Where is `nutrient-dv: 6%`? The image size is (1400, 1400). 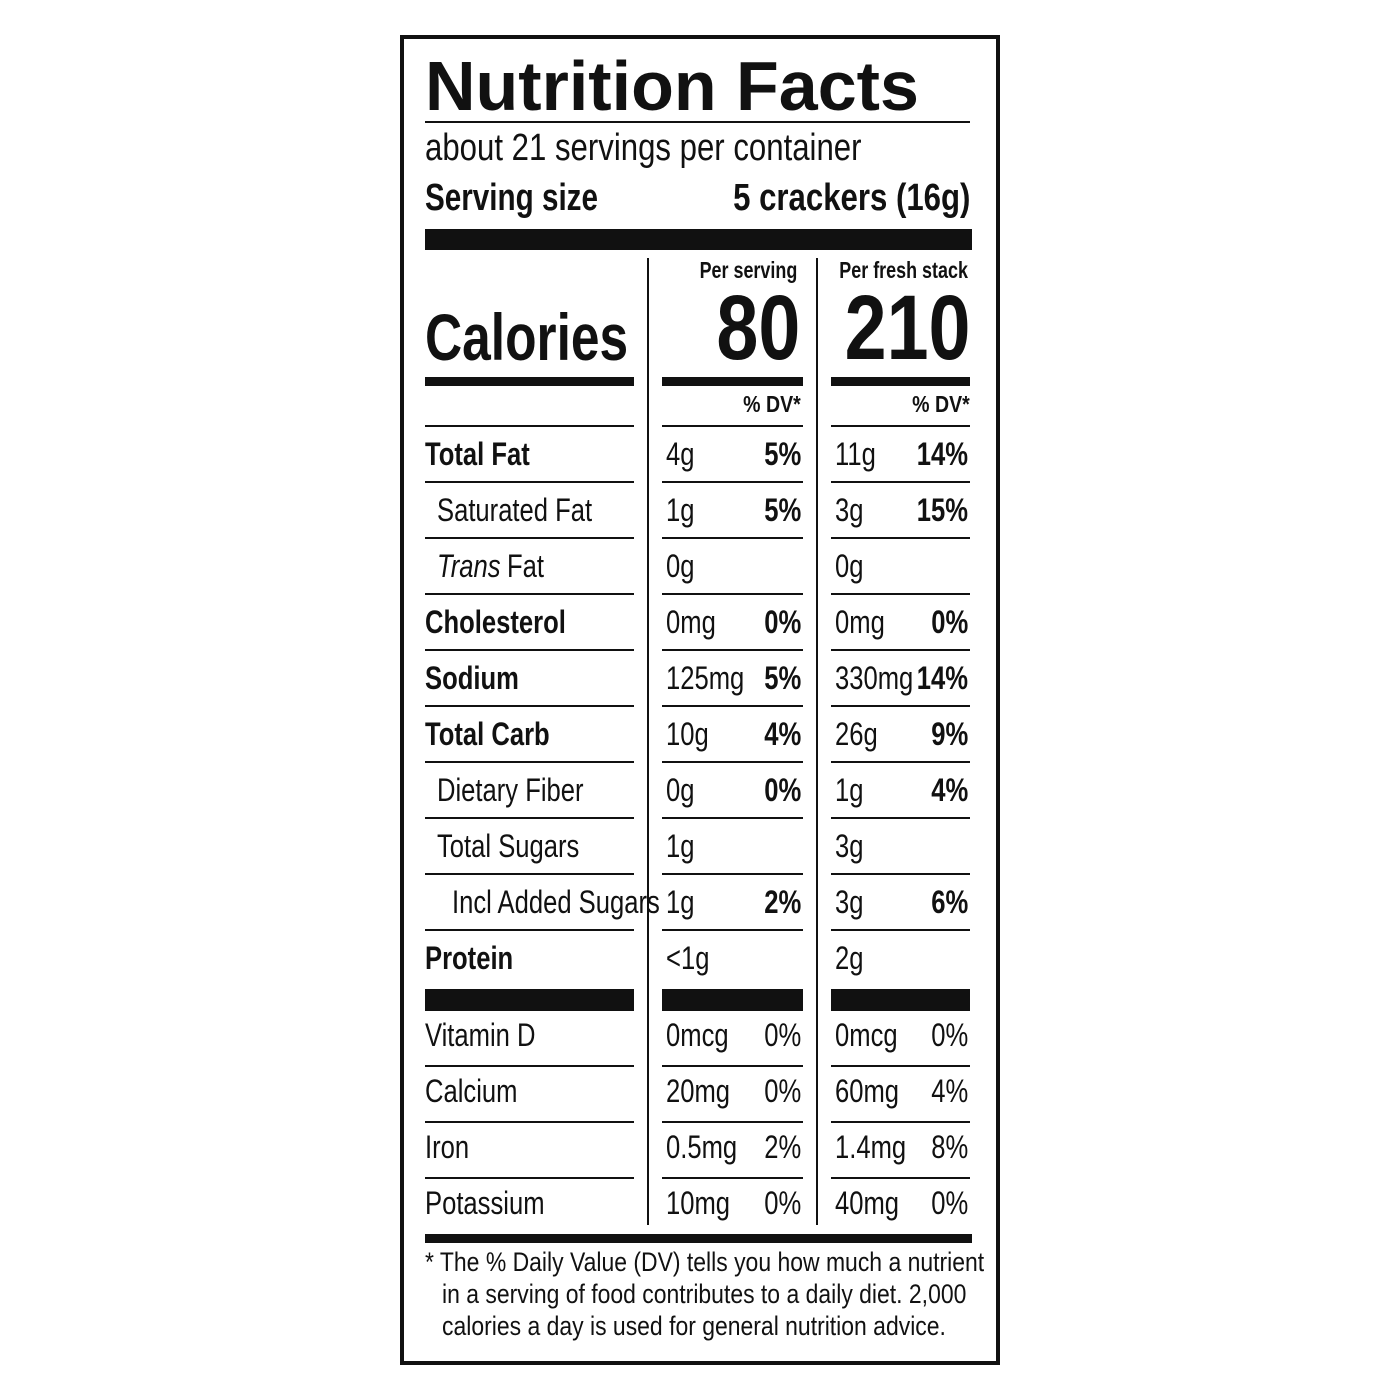
nutrient-dv: 6% is located at coordinates (949, 902).